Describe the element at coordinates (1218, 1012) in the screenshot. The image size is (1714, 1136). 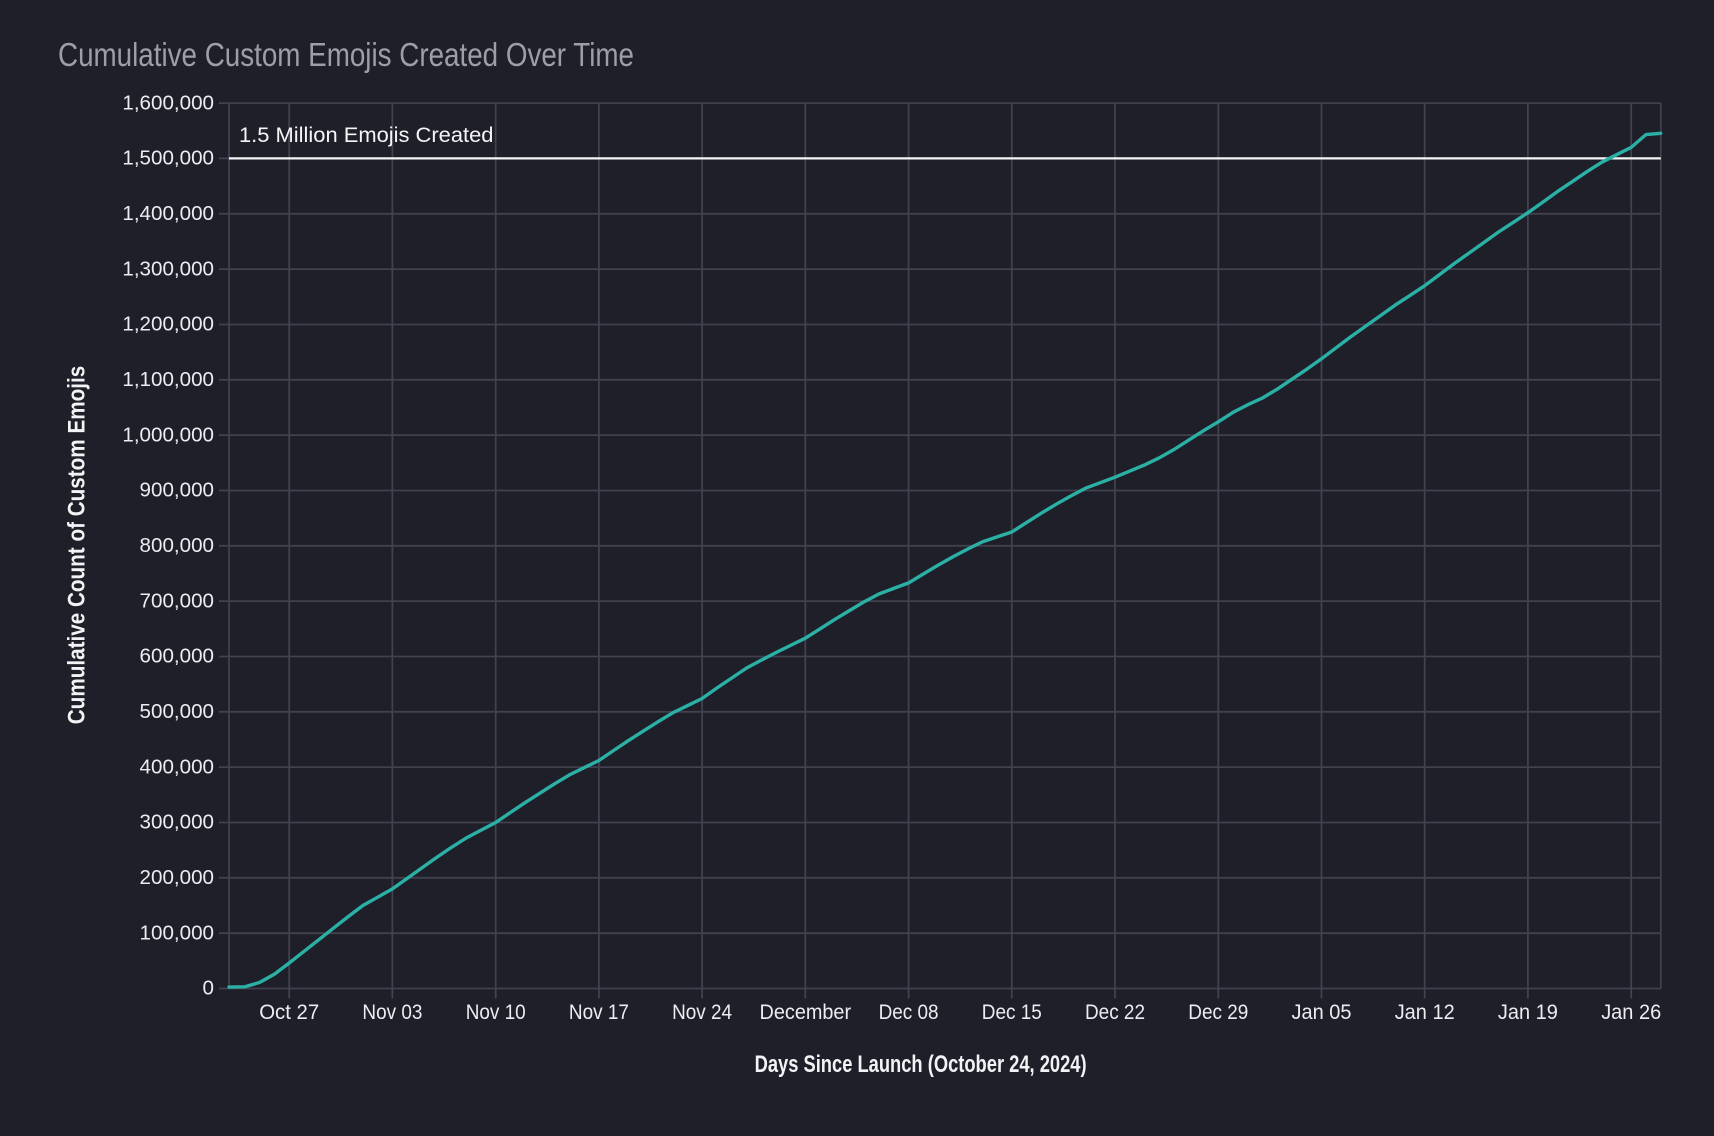
I see `svg-text: Dec 29` at that location.